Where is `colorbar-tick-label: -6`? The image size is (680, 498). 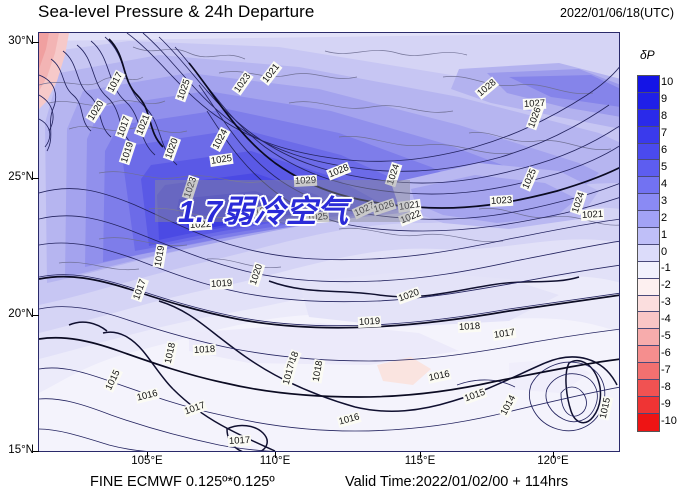 colorbar-tick-label: -6 is located at coordinates (666, 352).